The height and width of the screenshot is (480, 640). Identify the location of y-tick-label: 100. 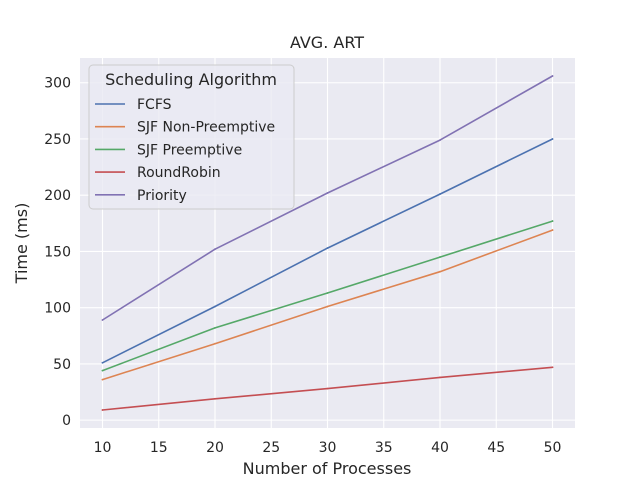
(57, 309).